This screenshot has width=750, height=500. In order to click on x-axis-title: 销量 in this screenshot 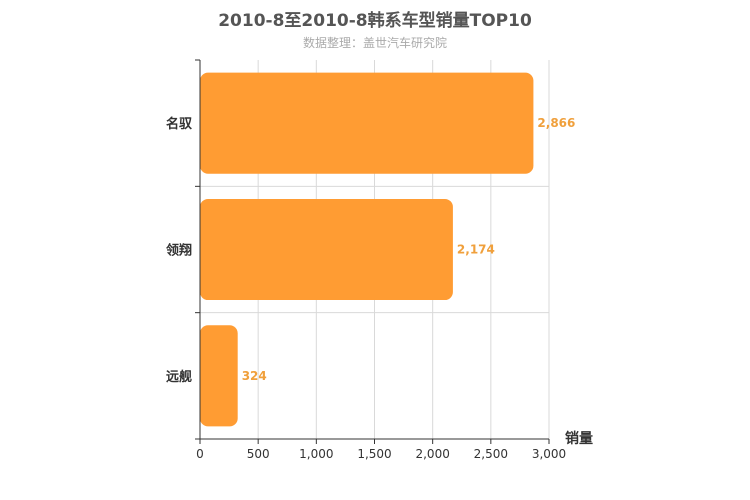, I will do `click(579, 438)`.